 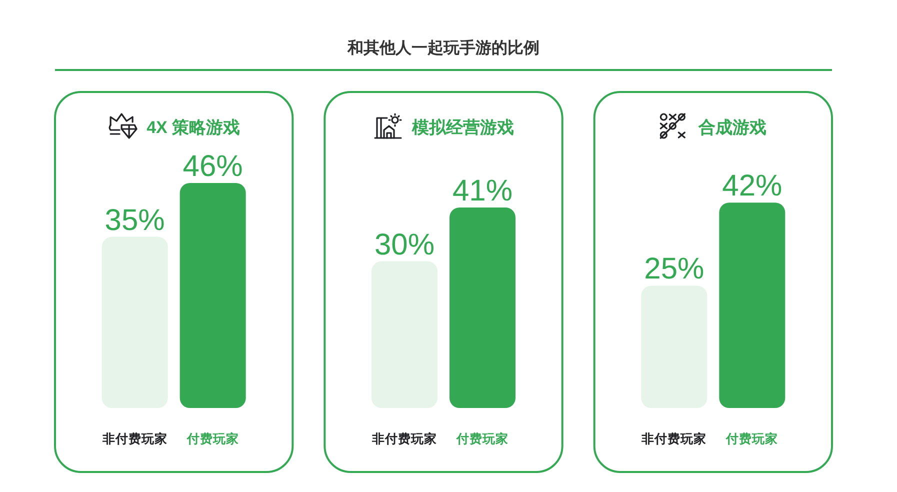 I want to click on data-label: 35%, so click(x=134, y=220).